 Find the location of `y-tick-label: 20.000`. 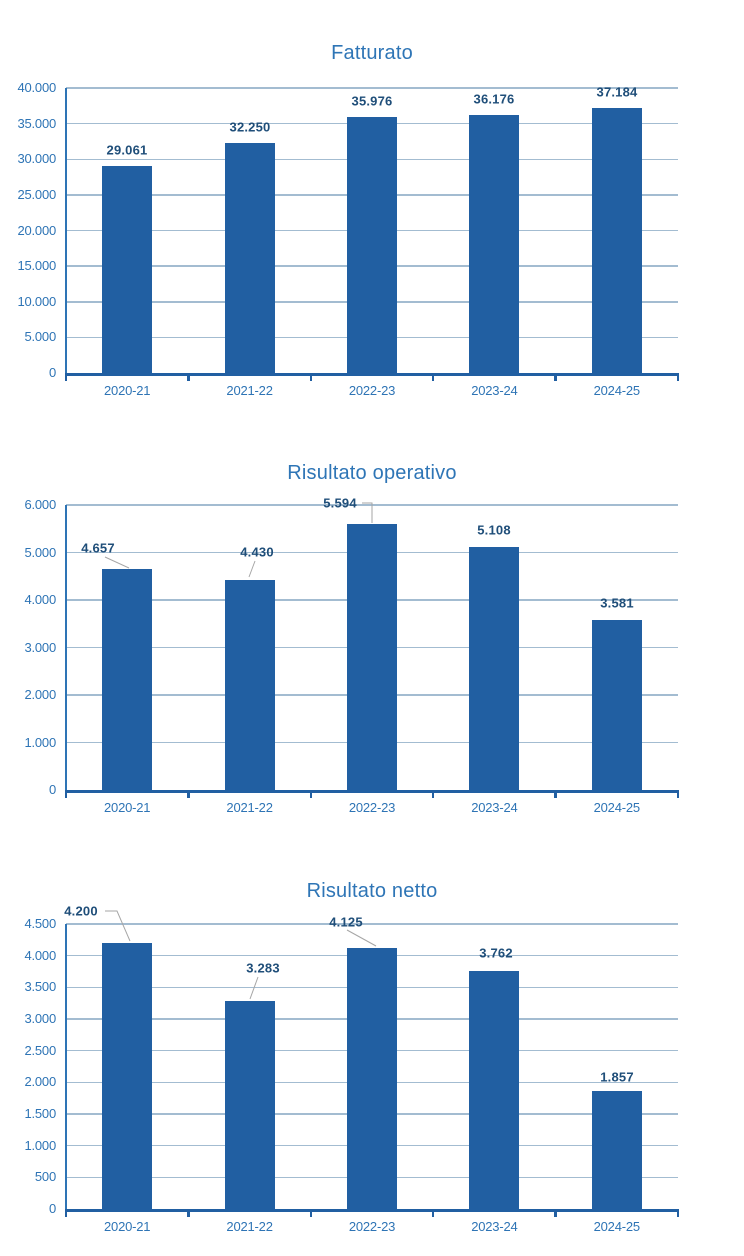

y-tick-label: 20.000 is located at coordinates (36, 230).